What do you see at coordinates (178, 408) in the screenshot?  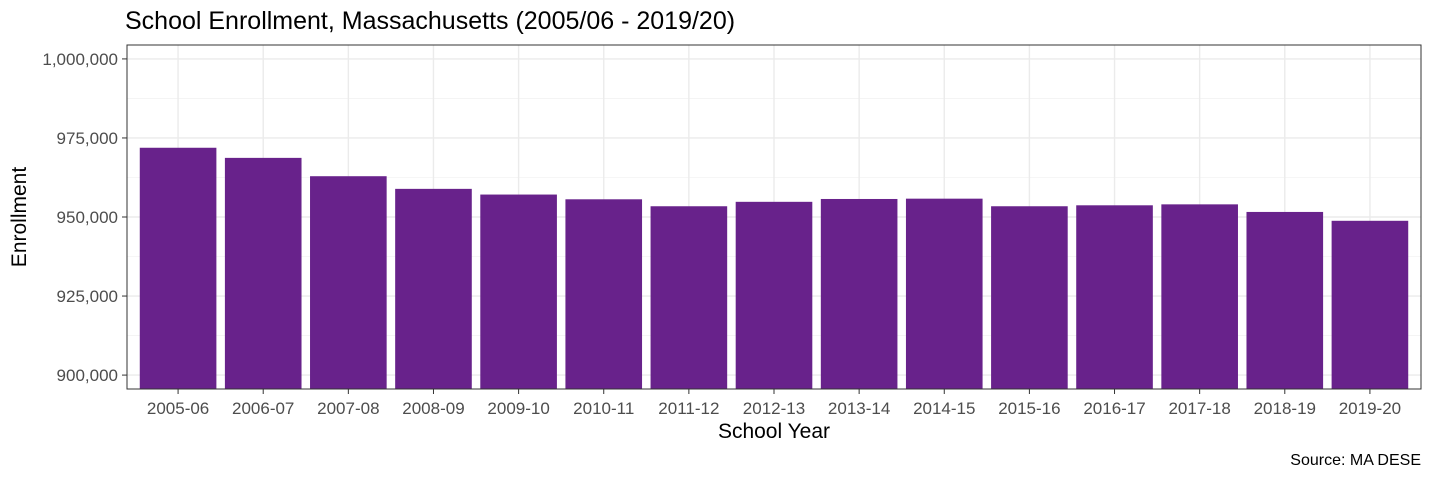 I see `x-tick-label: 2005-06` at bounding box center [178, 408].